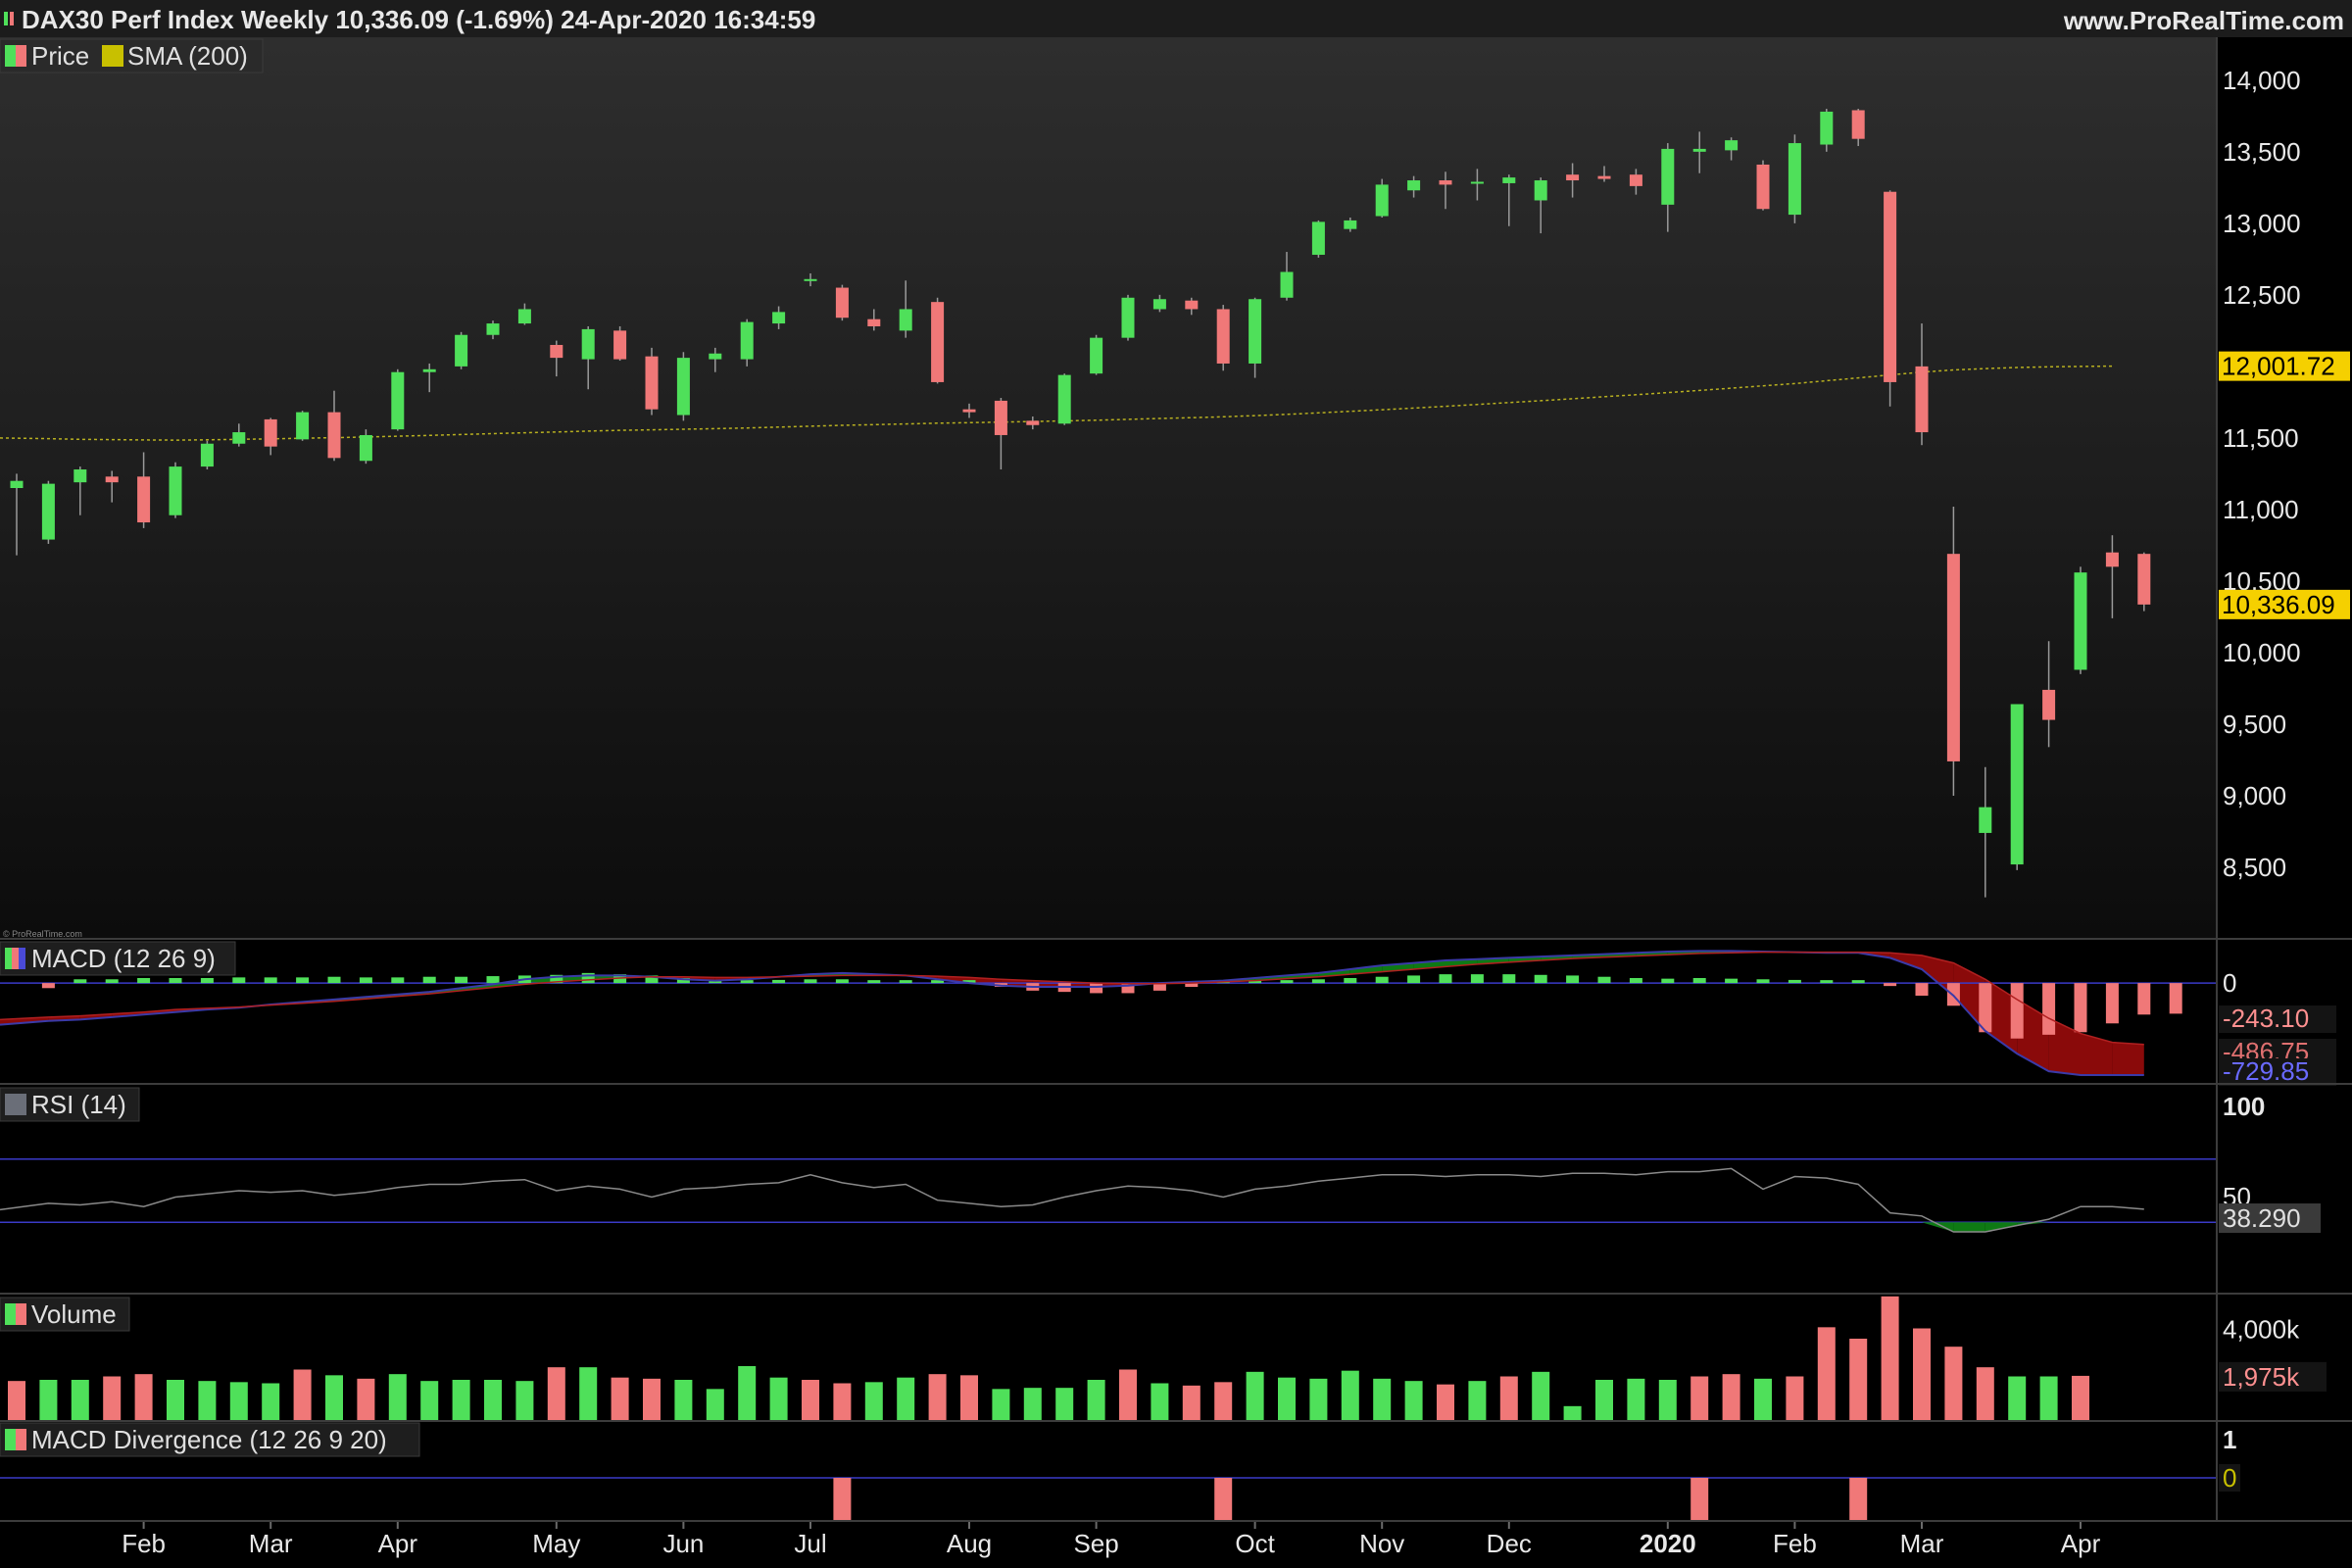 The image size is (2352, 1568). What do you see at coordinates (2261, 509) in the screenshot?
I see `price-tick-label: 11,000` at bounding box center [2261, 509].